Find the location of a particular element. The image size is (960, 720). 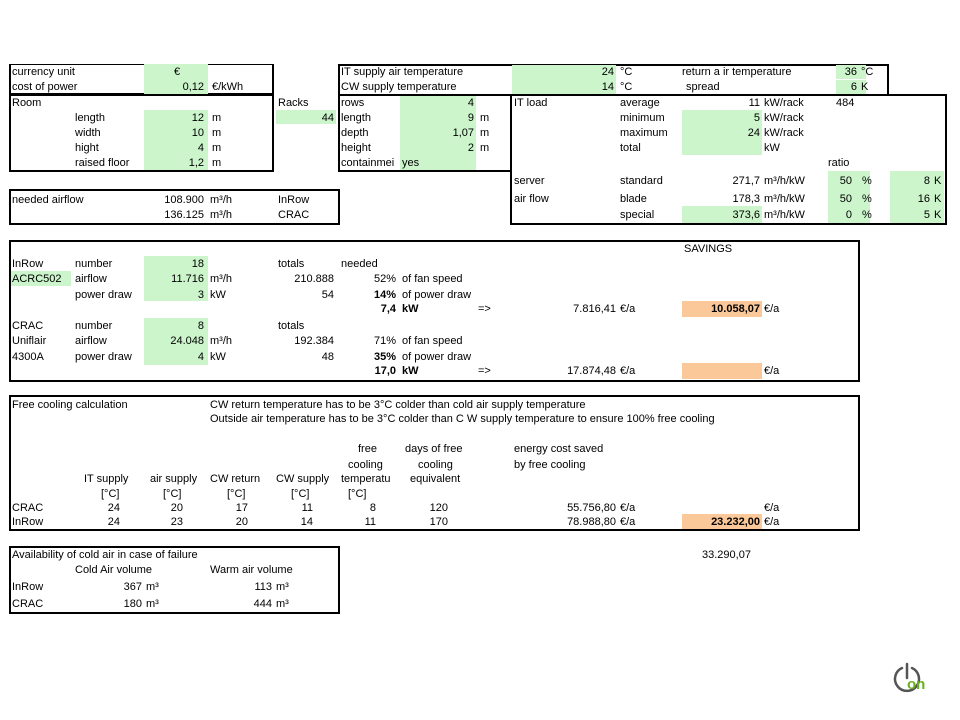

power-icon is located at coordinates (907, 677).